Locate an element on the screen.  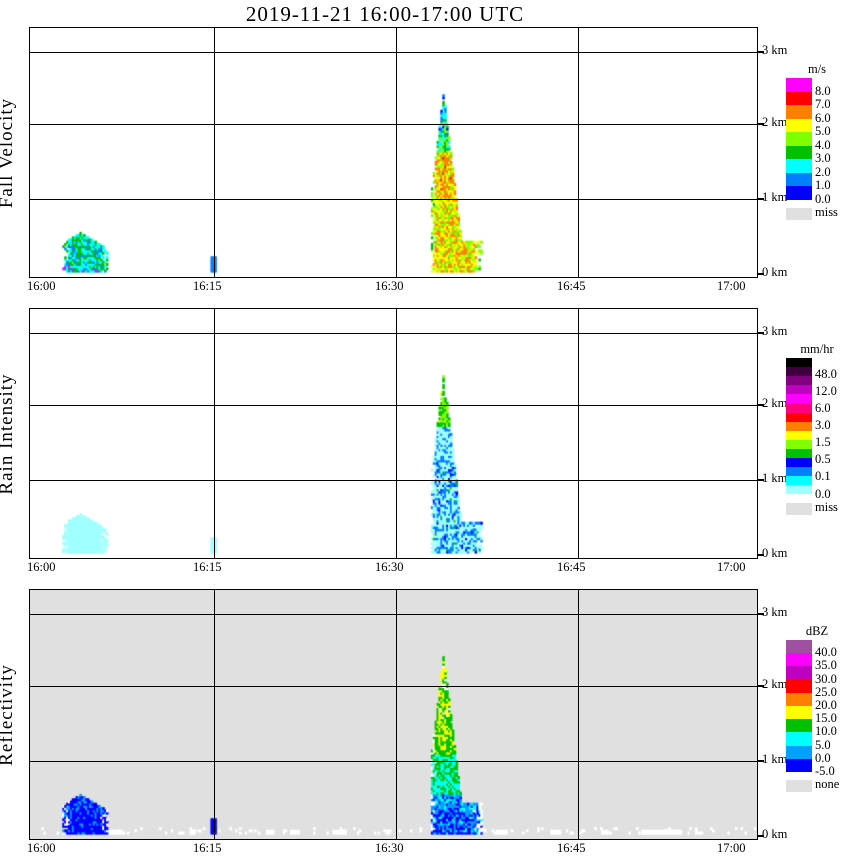
colorbar-missing-label-rain: miss is located at coordinates (826, 506).